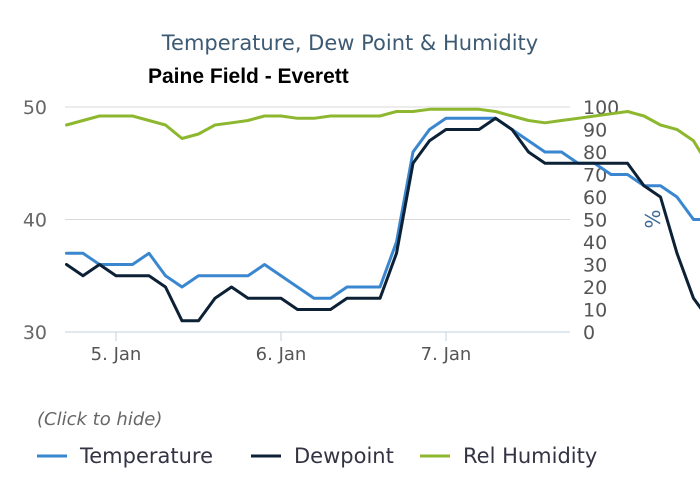 The width and height of the screenshot is (700, 500). What do you see at coordinates (146, 456) in the screenshot?
I see `legend-label: Temperature` at bounding box center [146, 456].